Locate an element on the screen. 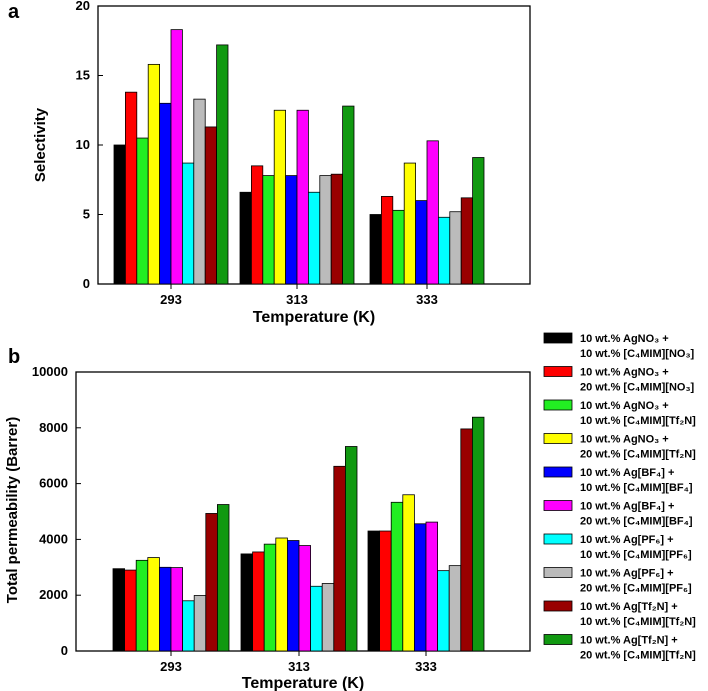 This screenshot has width=708, height=691. panel-a-xtick-label: 333 is located at coordinates (427, 299).